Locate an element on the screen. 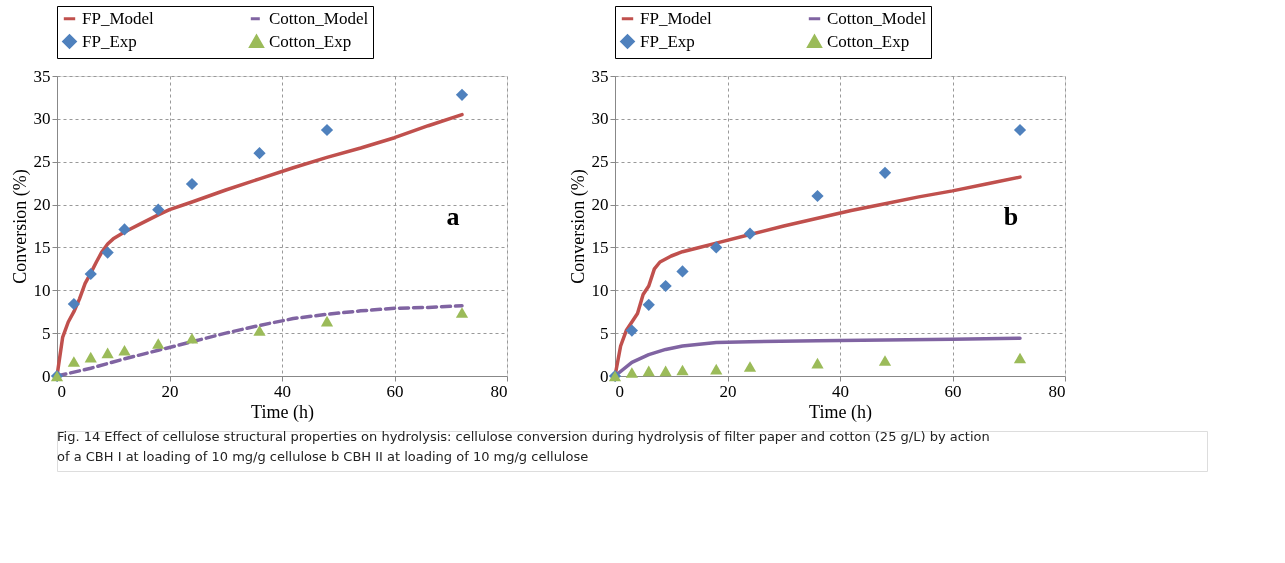 The height and width of the screenshot is (563, 1285). caption: Fig. 14 Effect of cellulose structural properties on hydrolysis: cellulose conversion during hydrolysis of filter paper and cotton (25 g/L) by action of a CBH I at loading of 10 mg/g cellulose b CBH II at loading of 10 mg/g cellulose is located at coordinates (523, 446).